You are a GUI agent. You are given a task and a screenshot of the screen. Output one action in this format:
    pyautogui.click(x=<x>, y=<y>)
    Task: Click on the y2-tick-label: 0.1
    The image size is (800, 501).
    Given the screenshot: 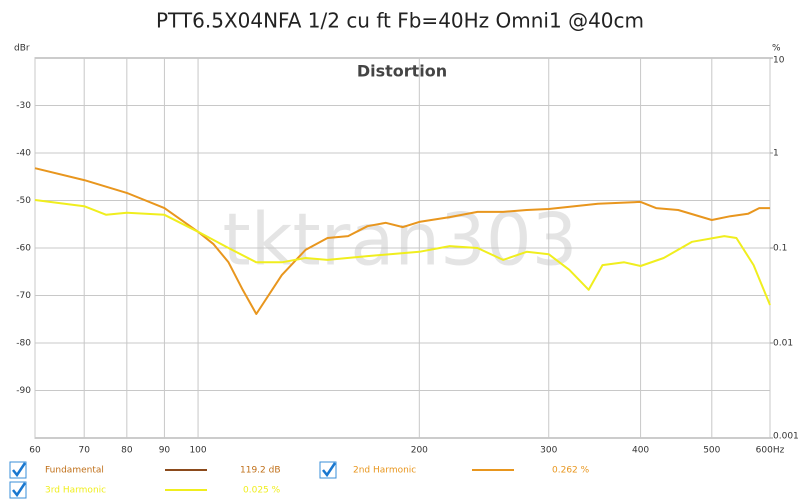 What is the action you would take?
    pyautogui.click(x=780, y=249)
    